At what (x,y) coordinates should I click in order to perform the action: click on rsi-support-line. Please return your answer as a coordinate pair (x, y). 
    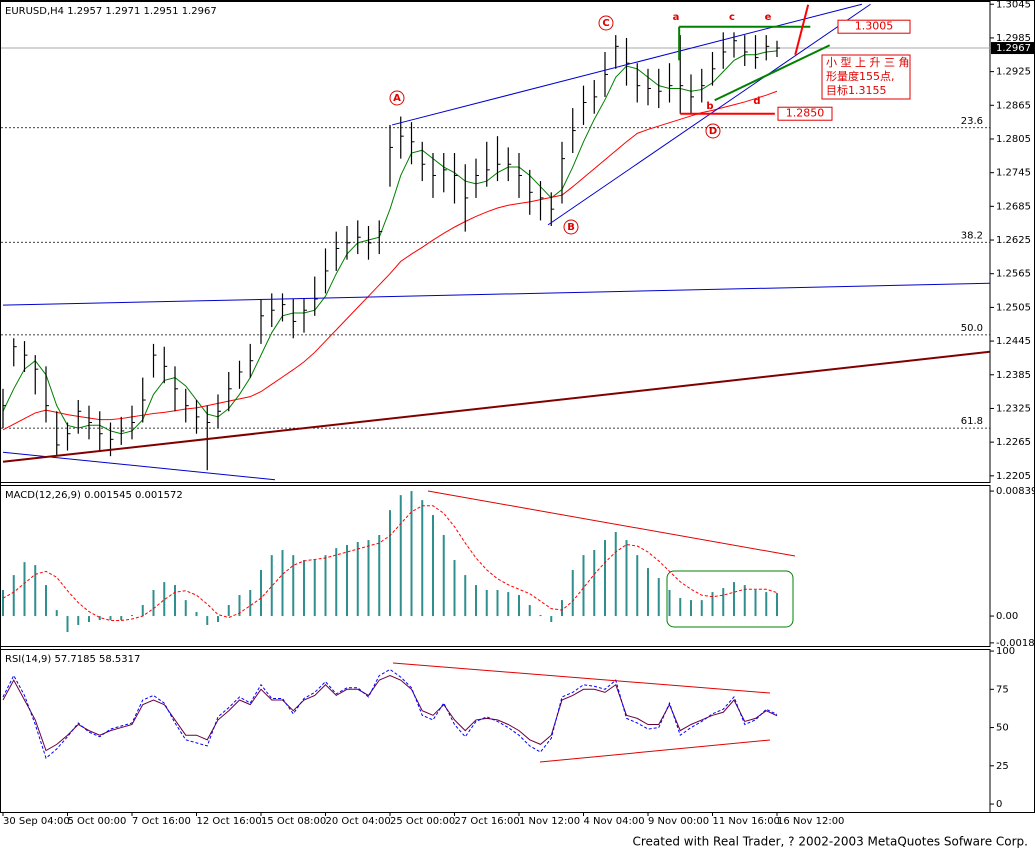
    Looking at the image, I should click on (655, 751).